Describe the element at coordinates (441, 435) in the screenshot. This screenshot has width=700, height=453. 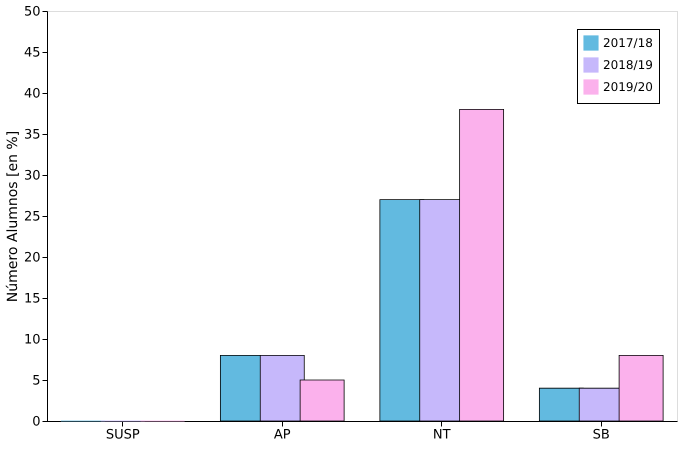
I see `x-tick-label: NT` at that location.